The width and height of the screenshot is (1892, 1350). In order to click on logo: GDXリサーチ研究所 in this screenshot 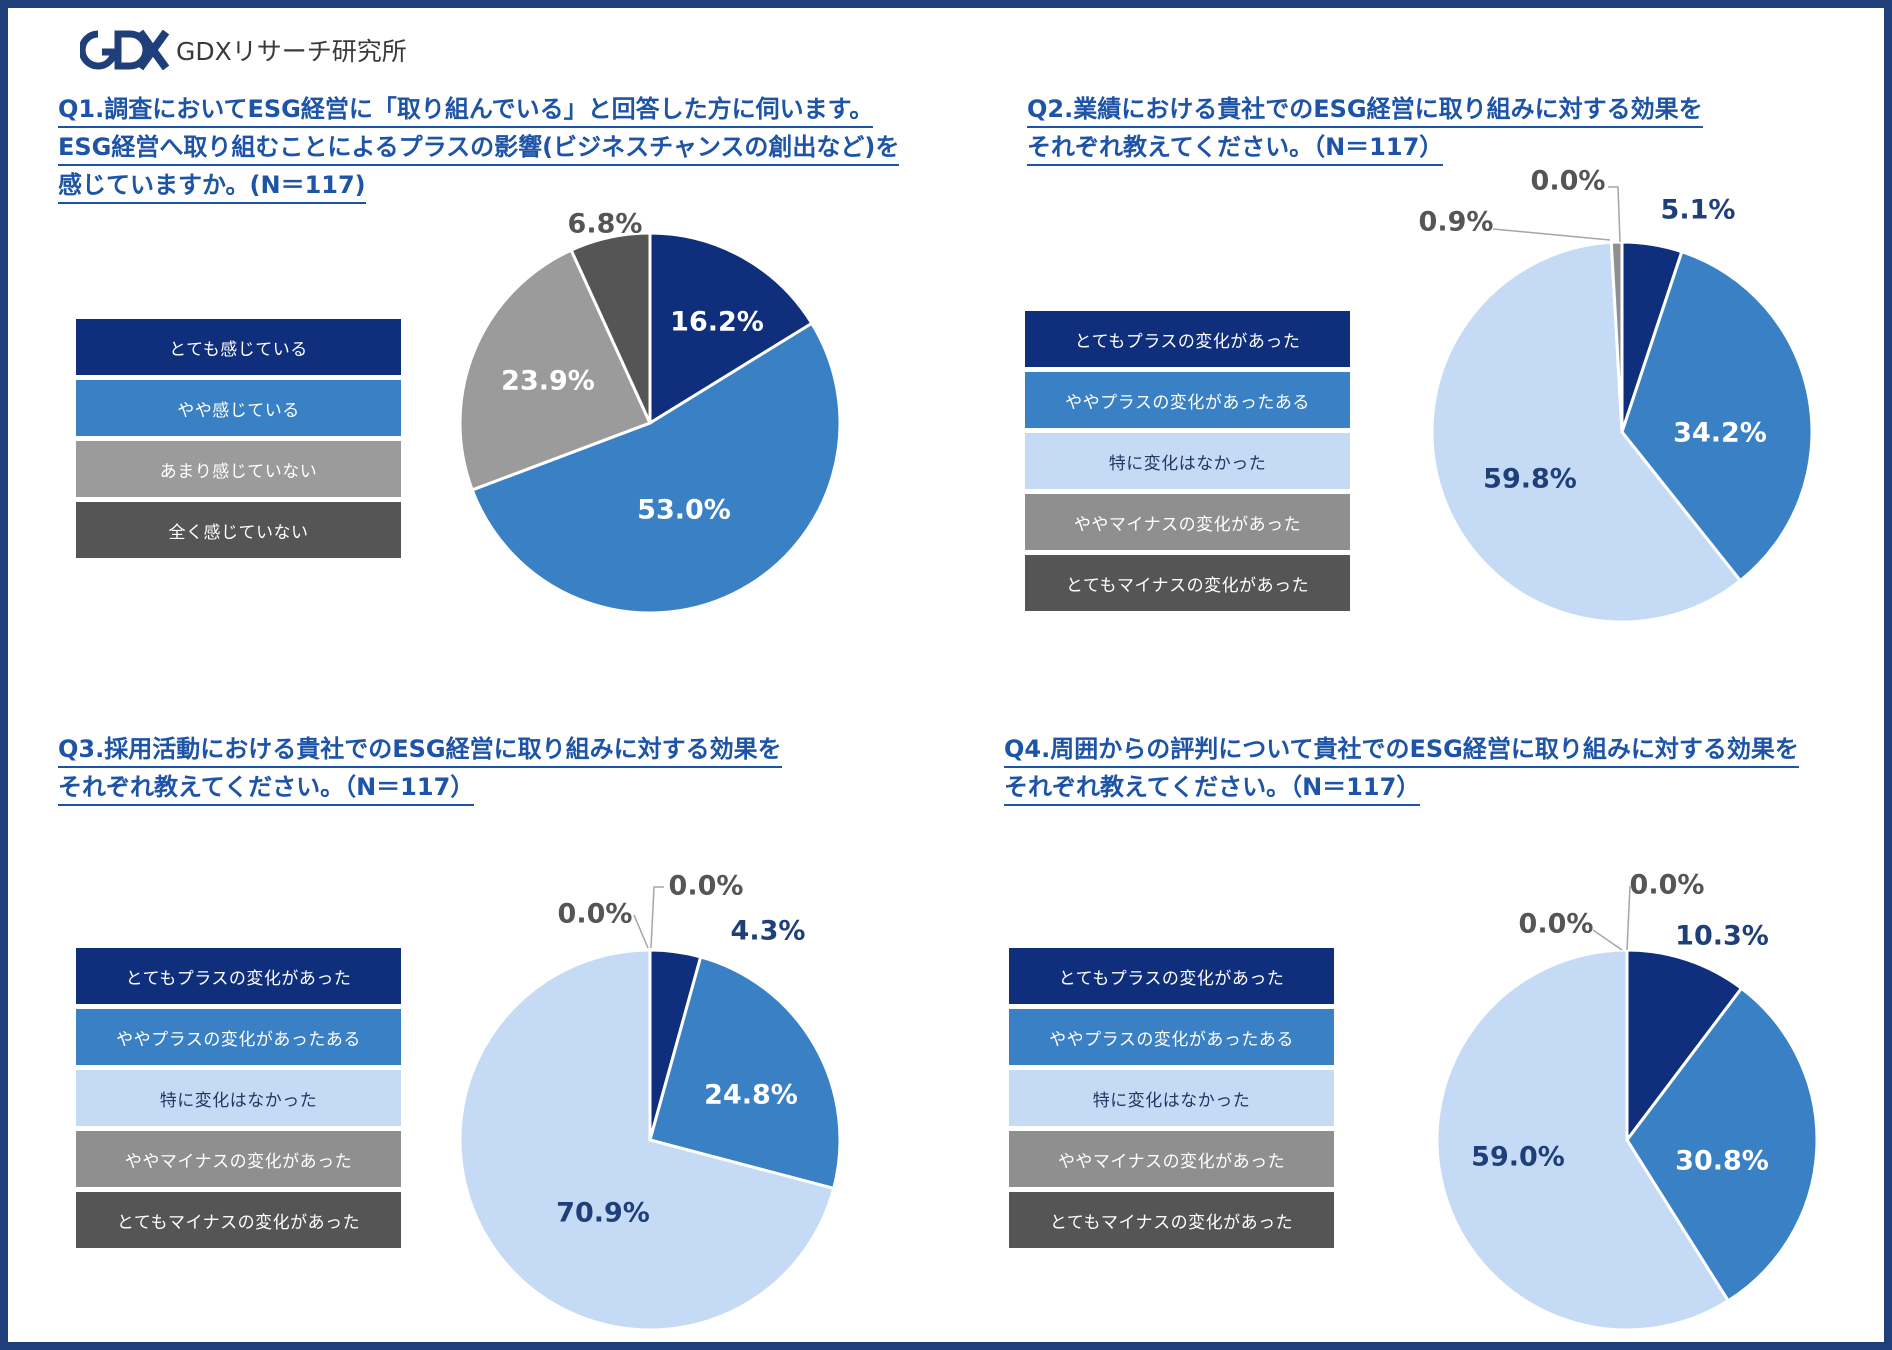, I will do `click(243, 50)`.